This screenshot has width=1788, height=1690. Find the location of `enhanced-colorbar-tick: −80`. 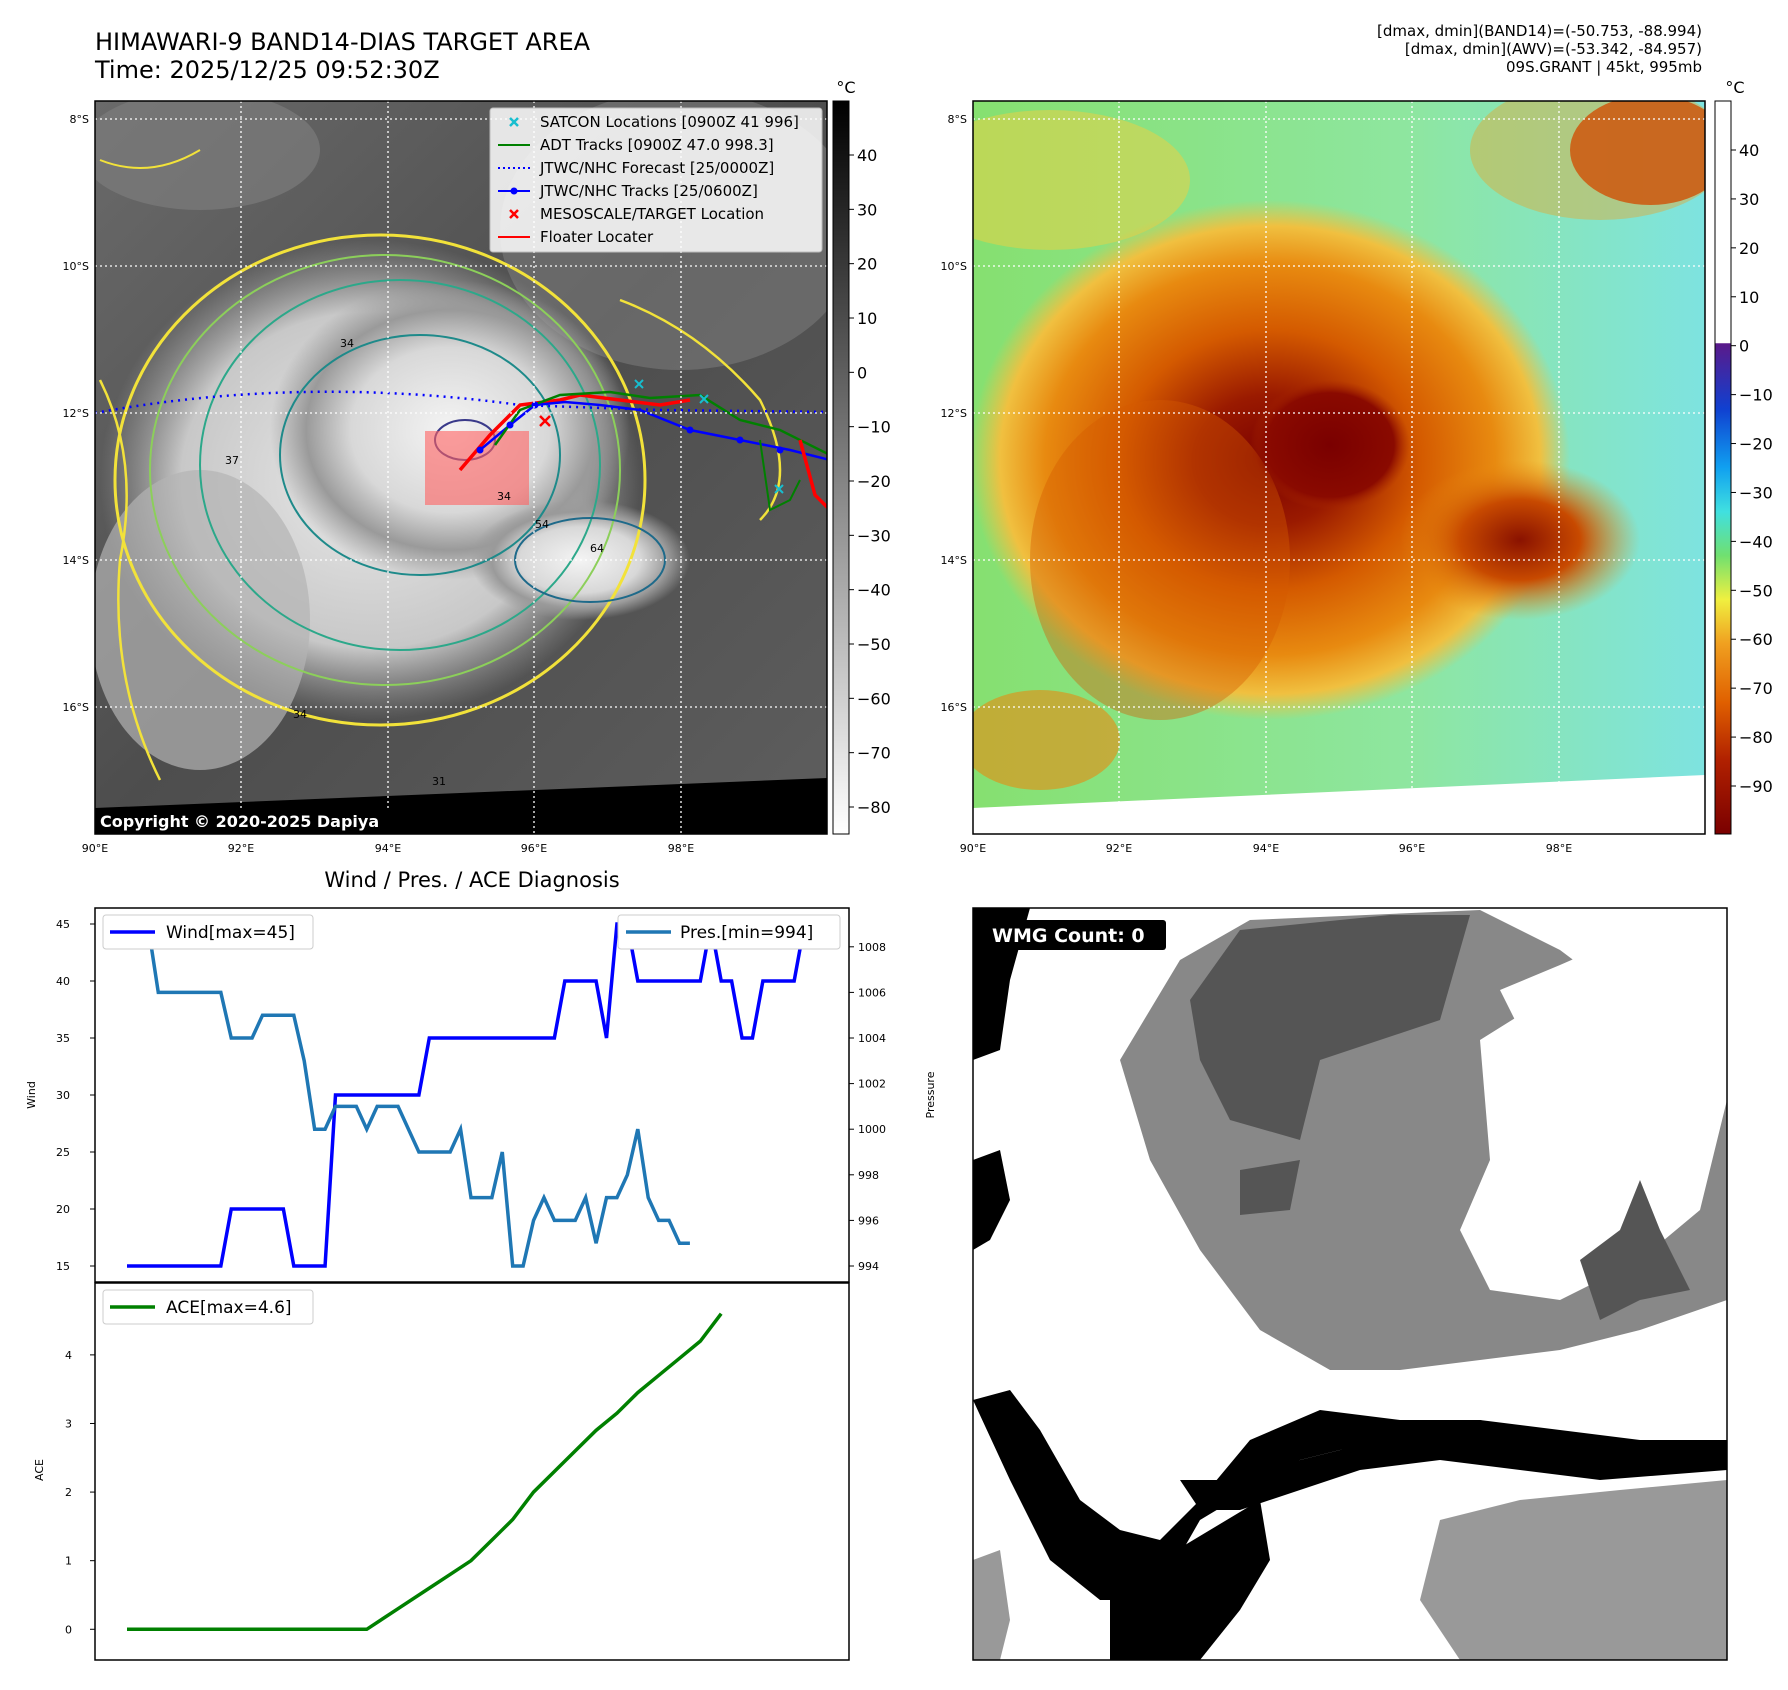

enhanced-colorbar-tick: −80 is located at coordinates (1756, 737).